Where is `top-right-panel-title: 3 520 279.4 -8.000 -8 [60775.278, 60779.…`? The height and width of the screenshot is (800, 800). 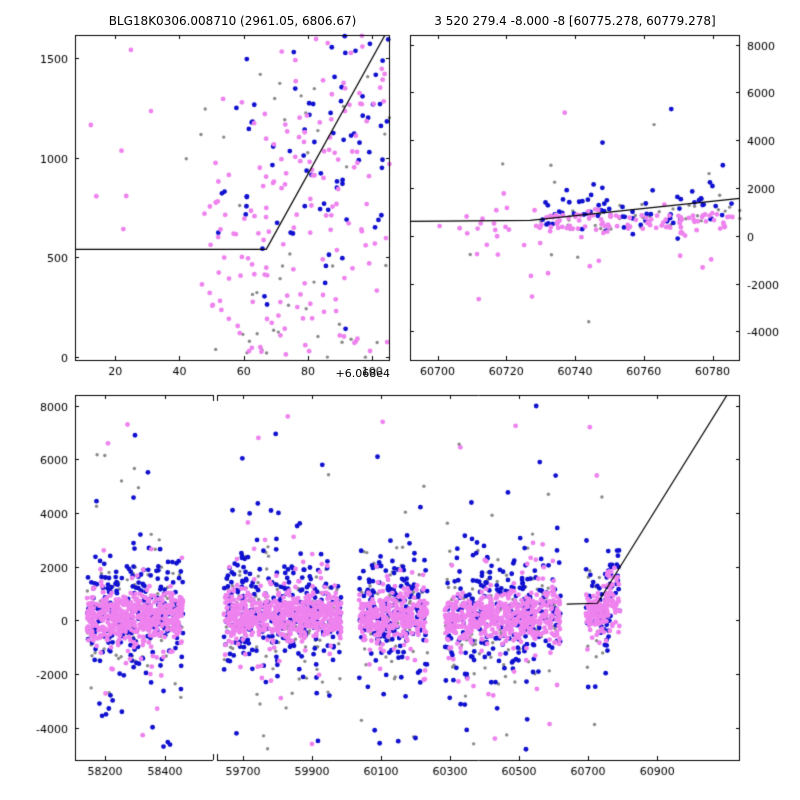 top-right-panel-title: 3 520 279.4 -8.000 -8 [60775.278, 60779.… is located at coordinates (575, 21).